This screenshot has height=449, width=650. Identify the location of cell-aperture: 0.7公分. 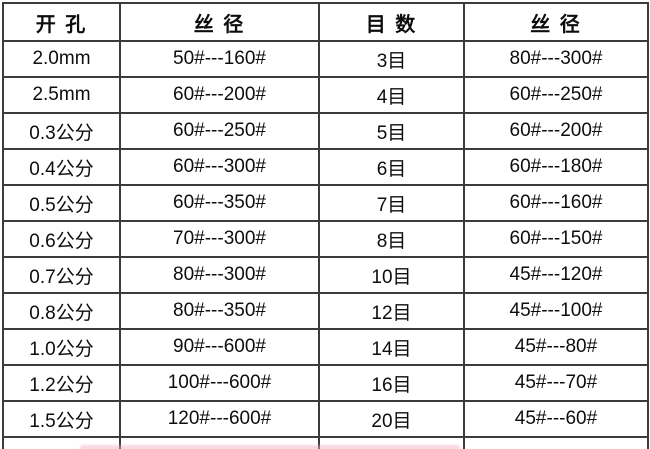
(61, 275).